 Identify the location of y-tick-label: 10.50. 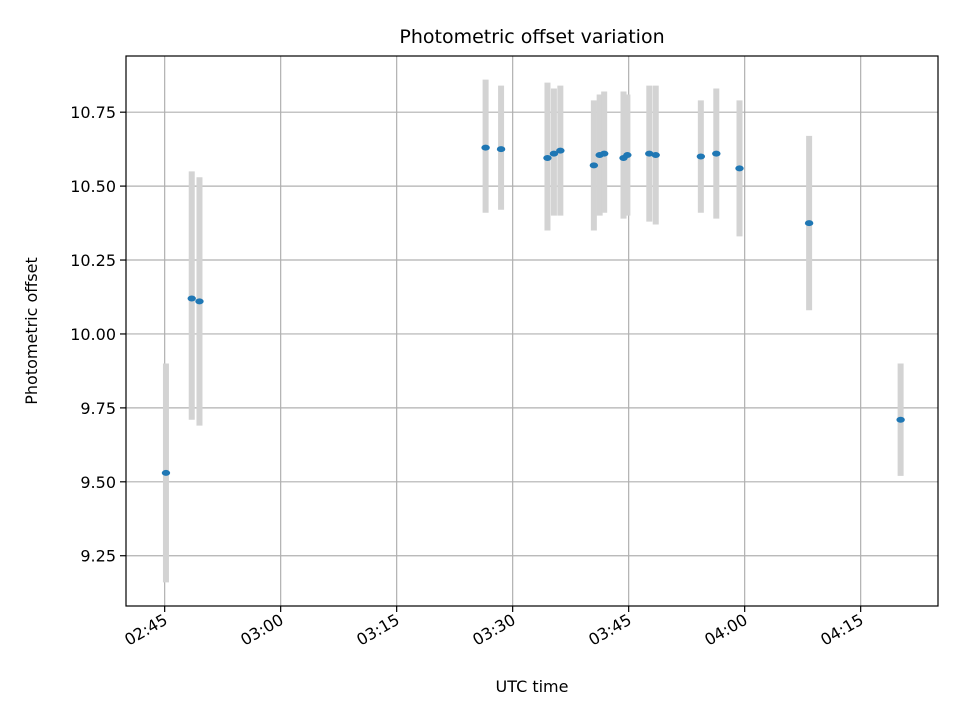
(93, 186).